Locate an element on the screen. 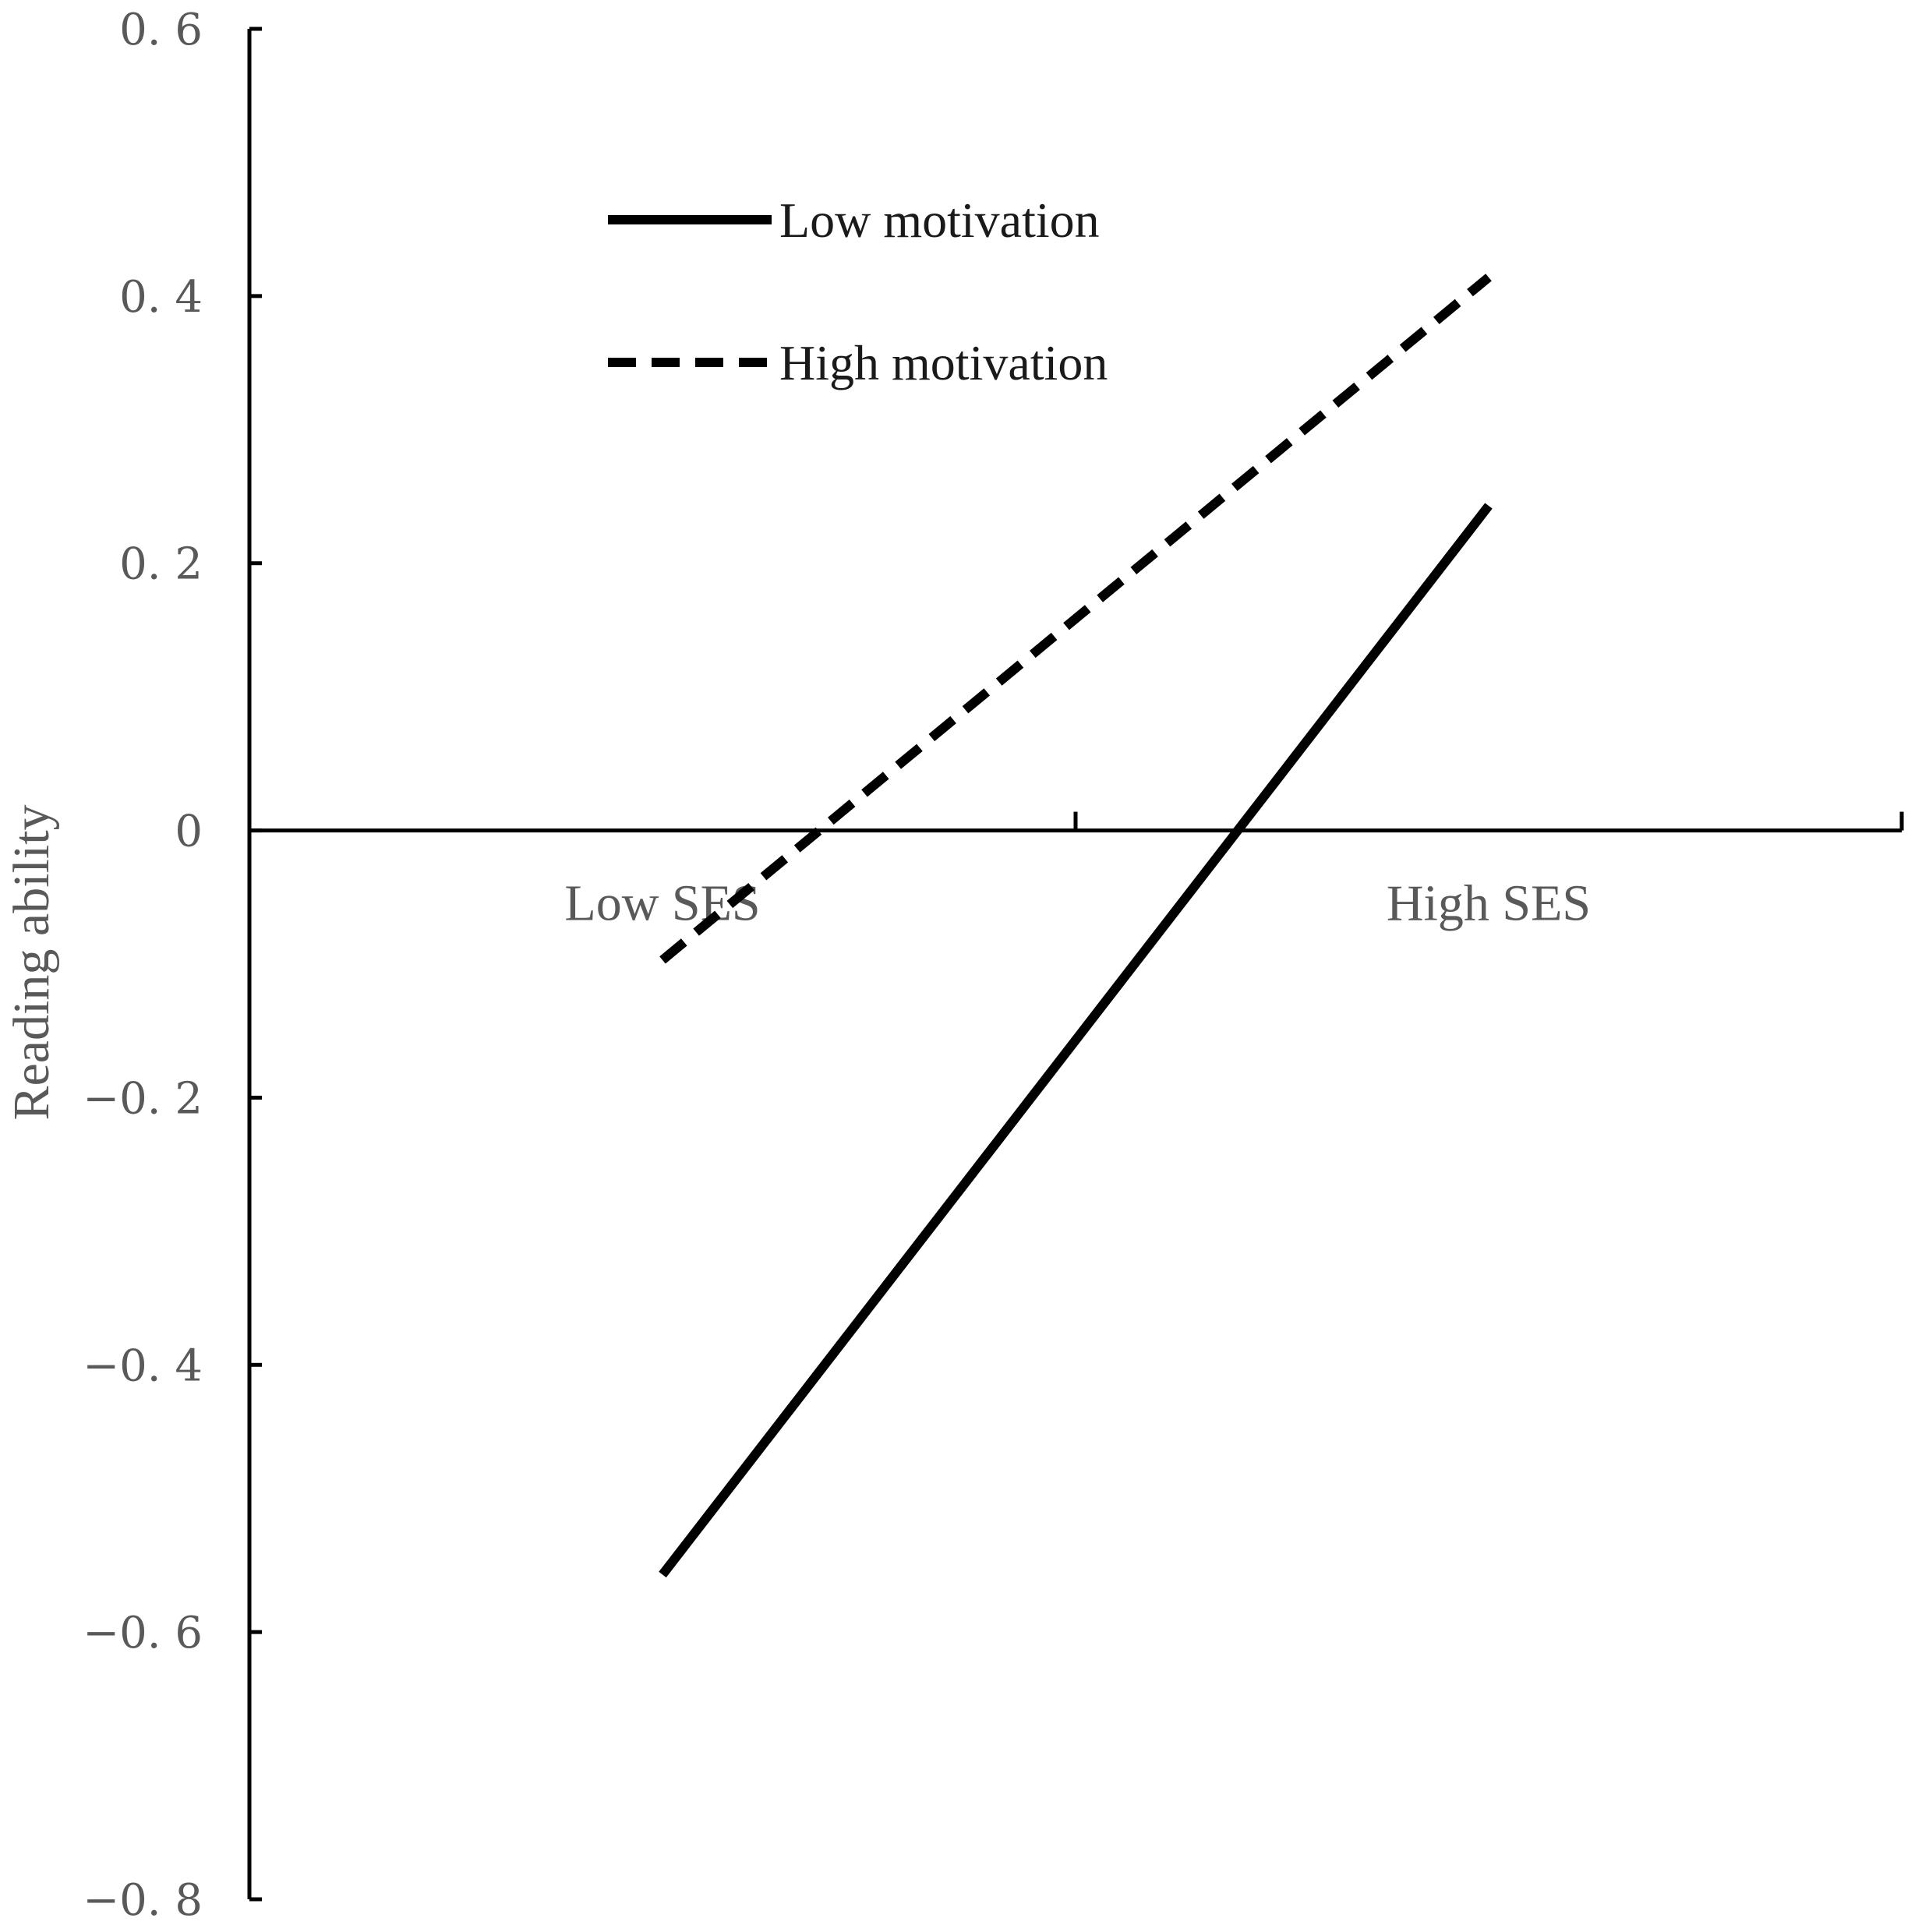 The width and height of the screenshot is (1915, 1932). y-tick-label: 0. 4 is located at coordinates (161, 297).